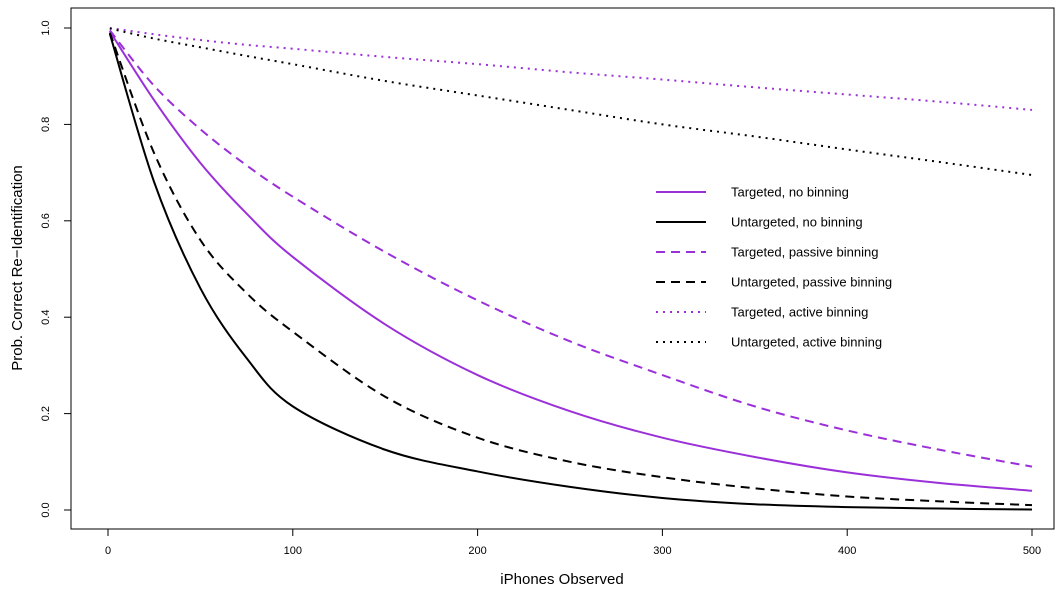  I want to click on legend-label: Targeted, active binning, so click(799, 312).